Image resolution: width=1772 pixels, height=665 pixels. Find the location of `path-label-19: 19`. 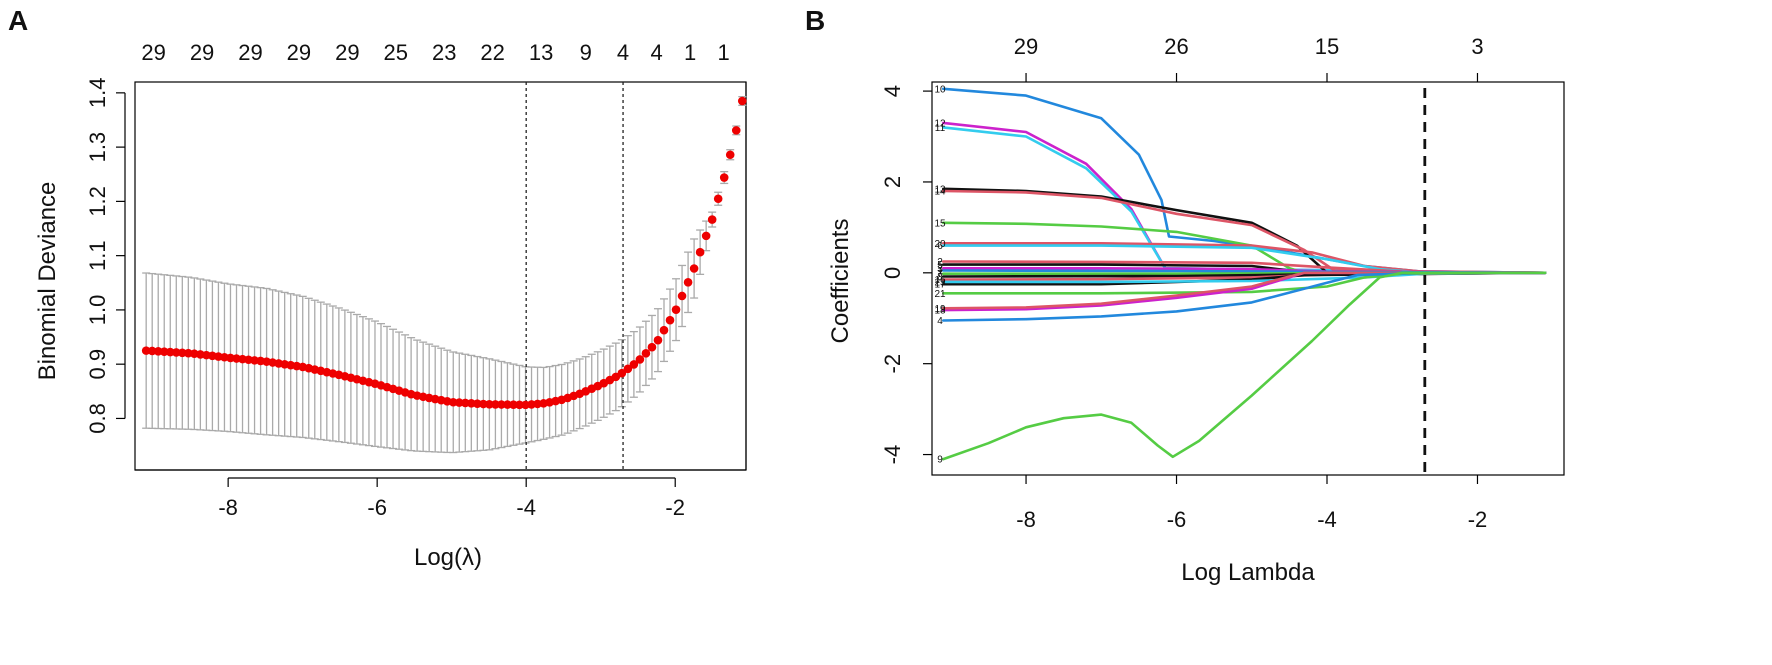

path-label-19: 19 is located at coordinates (940, 309).